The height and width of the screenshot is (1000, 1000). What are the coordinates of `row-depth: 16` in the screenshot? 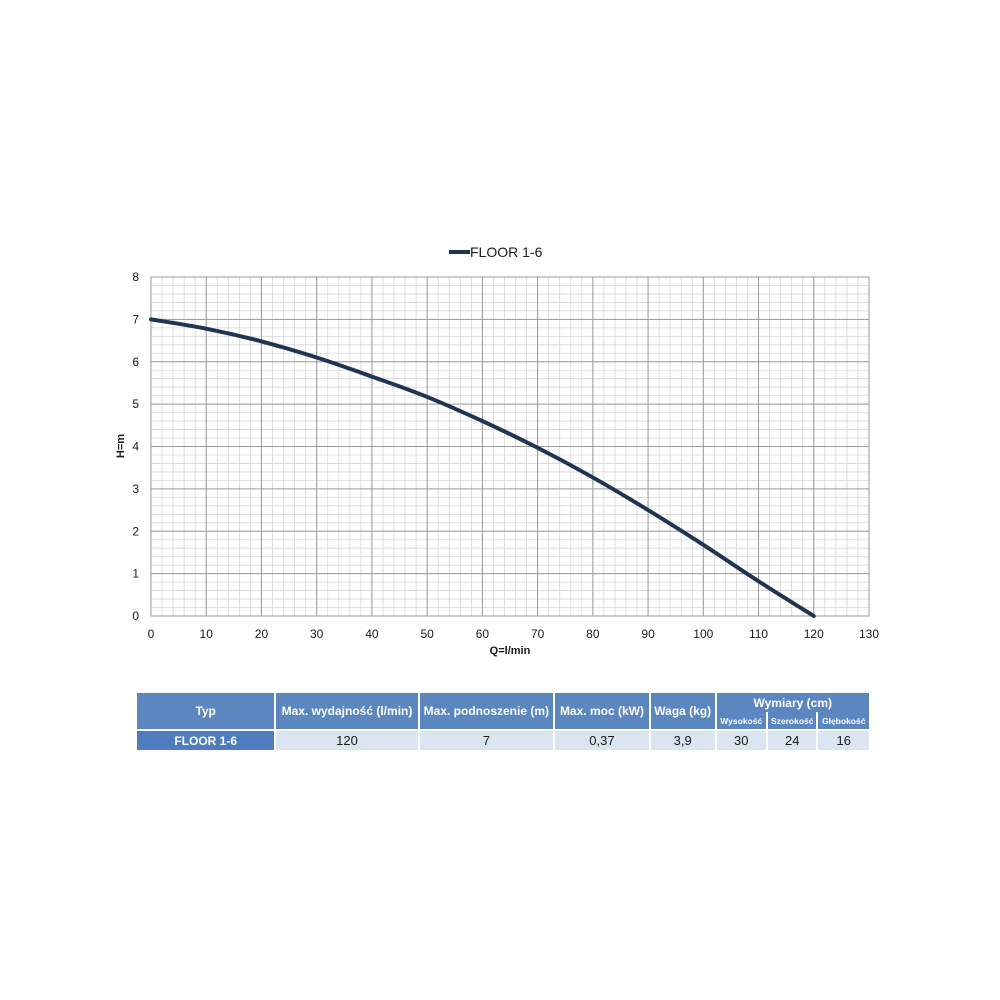 It's located at (843, 740).